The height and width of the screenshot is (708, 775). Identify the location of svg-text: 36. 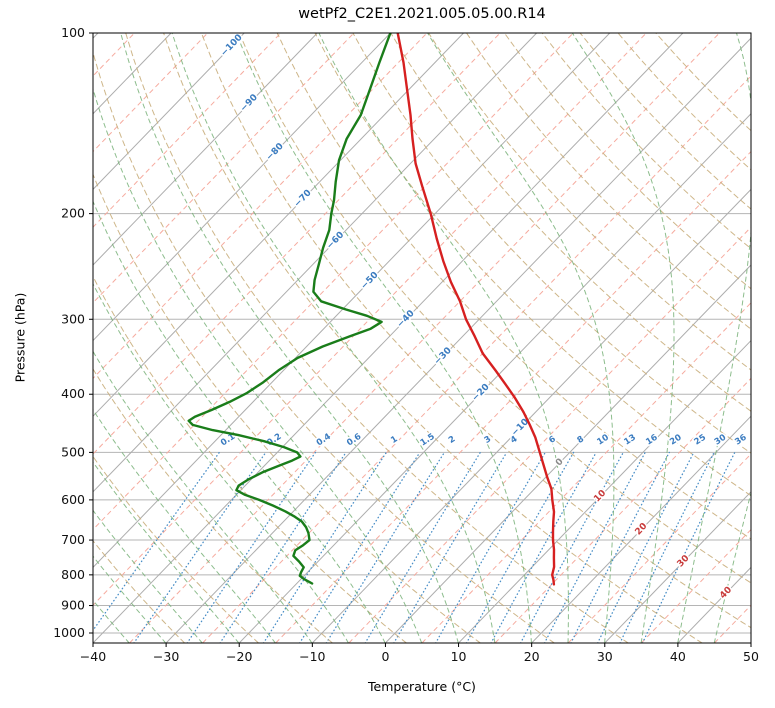
(740, 440).